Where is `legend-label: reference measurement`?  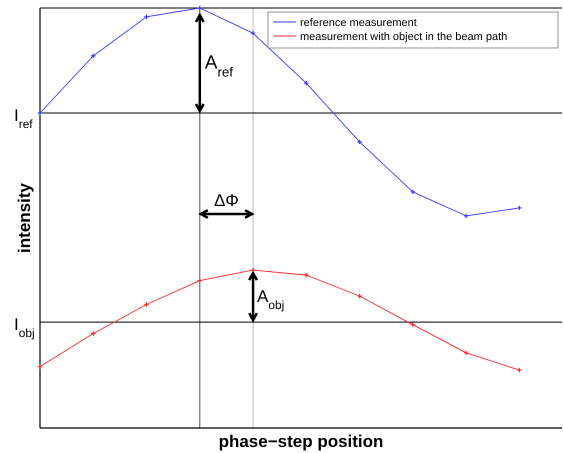
legend-label: reference measurement is located at coordinates (358, 23).